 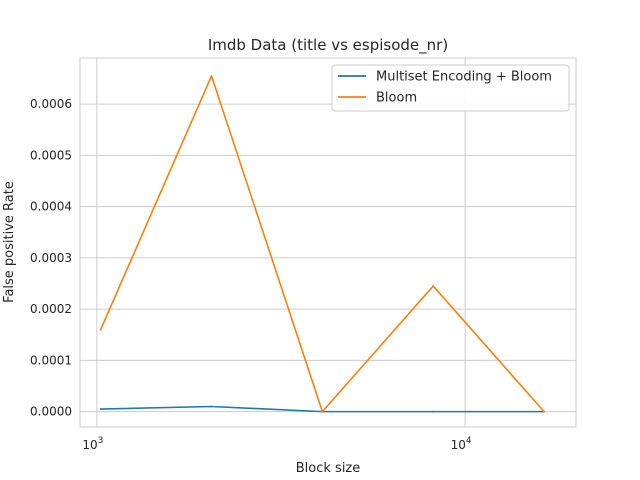 I want to click on legend: Multiset Encoding + Bloom Bloom, so click(x=450, y=88).